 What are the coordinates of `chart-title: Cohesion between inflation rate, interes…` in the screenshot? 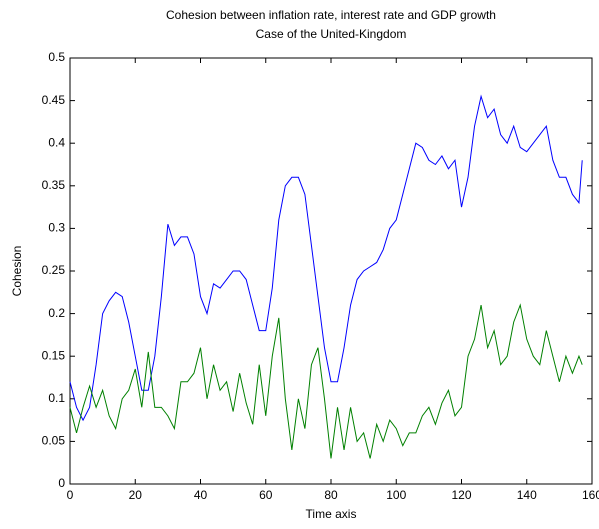 It's located at (331, 15).